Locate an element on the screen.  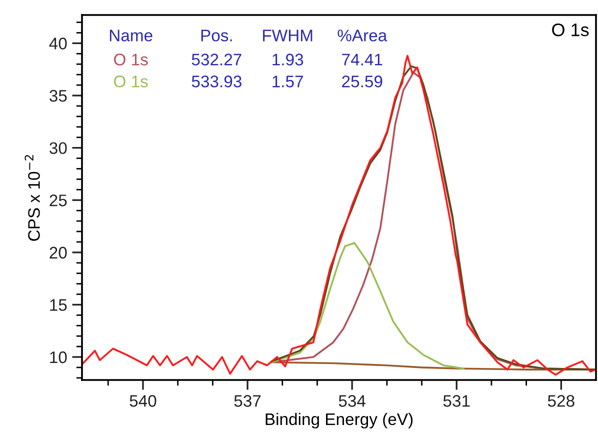
y-tick-label: 35 is located at coordinates (58, 96).